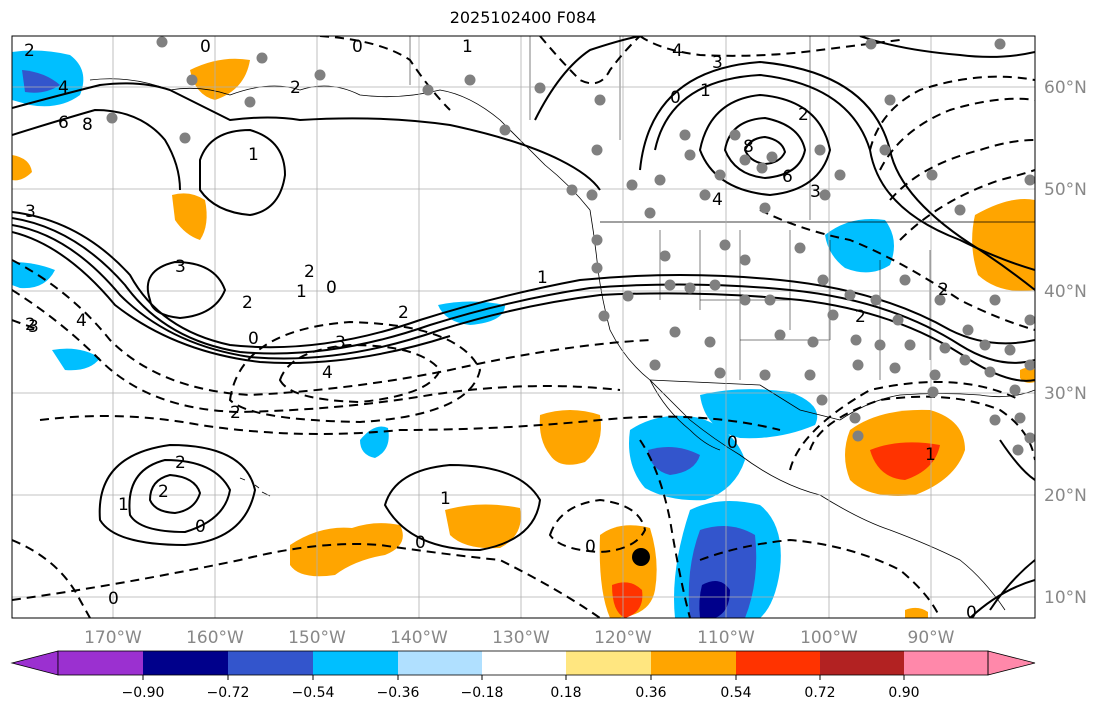 This screenshot has width=1105, height=712. I want to click on shade-blue-sm1, so click(76, 359).